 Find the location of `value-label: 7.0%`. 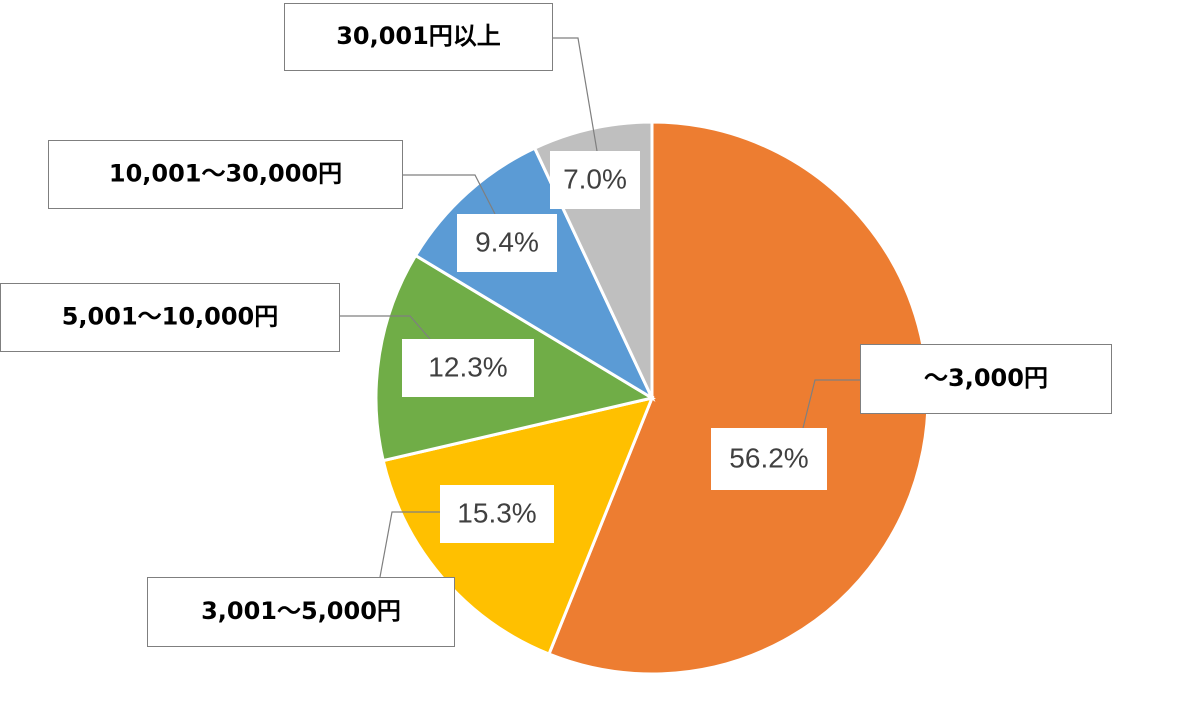

value-label: 7.0% is located at coordinates (595, 178).